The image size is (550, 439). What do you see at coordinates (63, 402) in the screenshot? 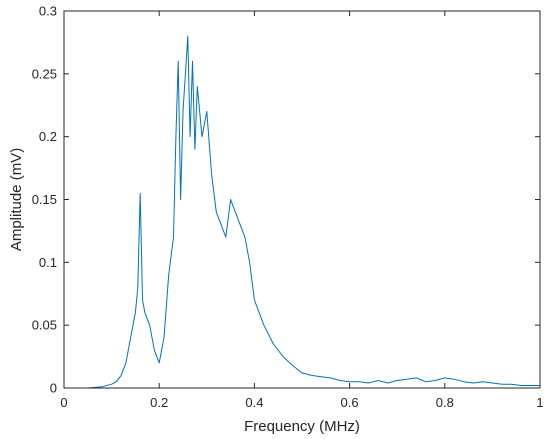
I see `x-tick-label: 0` at bounding box center [63, 402].